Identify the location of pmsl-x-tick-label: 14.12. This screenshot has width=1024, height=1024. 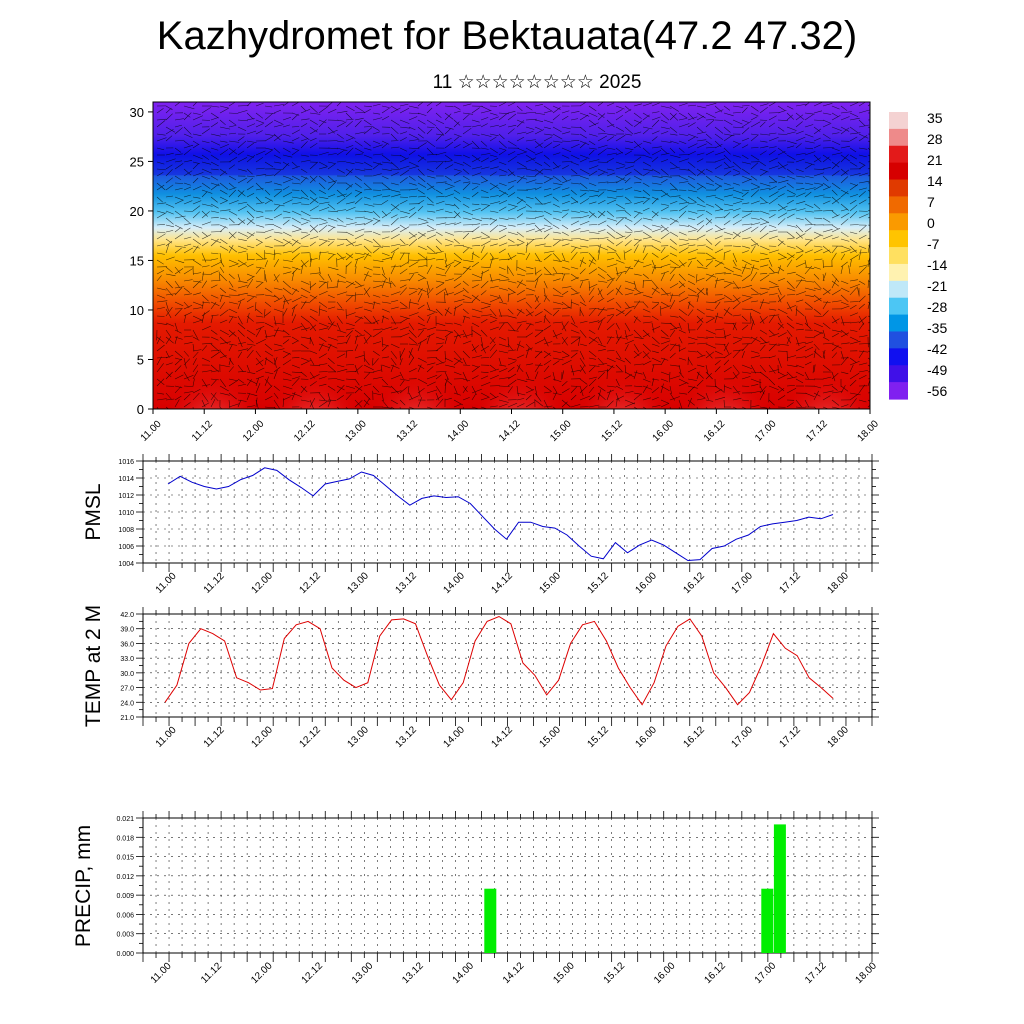
(502, 583).